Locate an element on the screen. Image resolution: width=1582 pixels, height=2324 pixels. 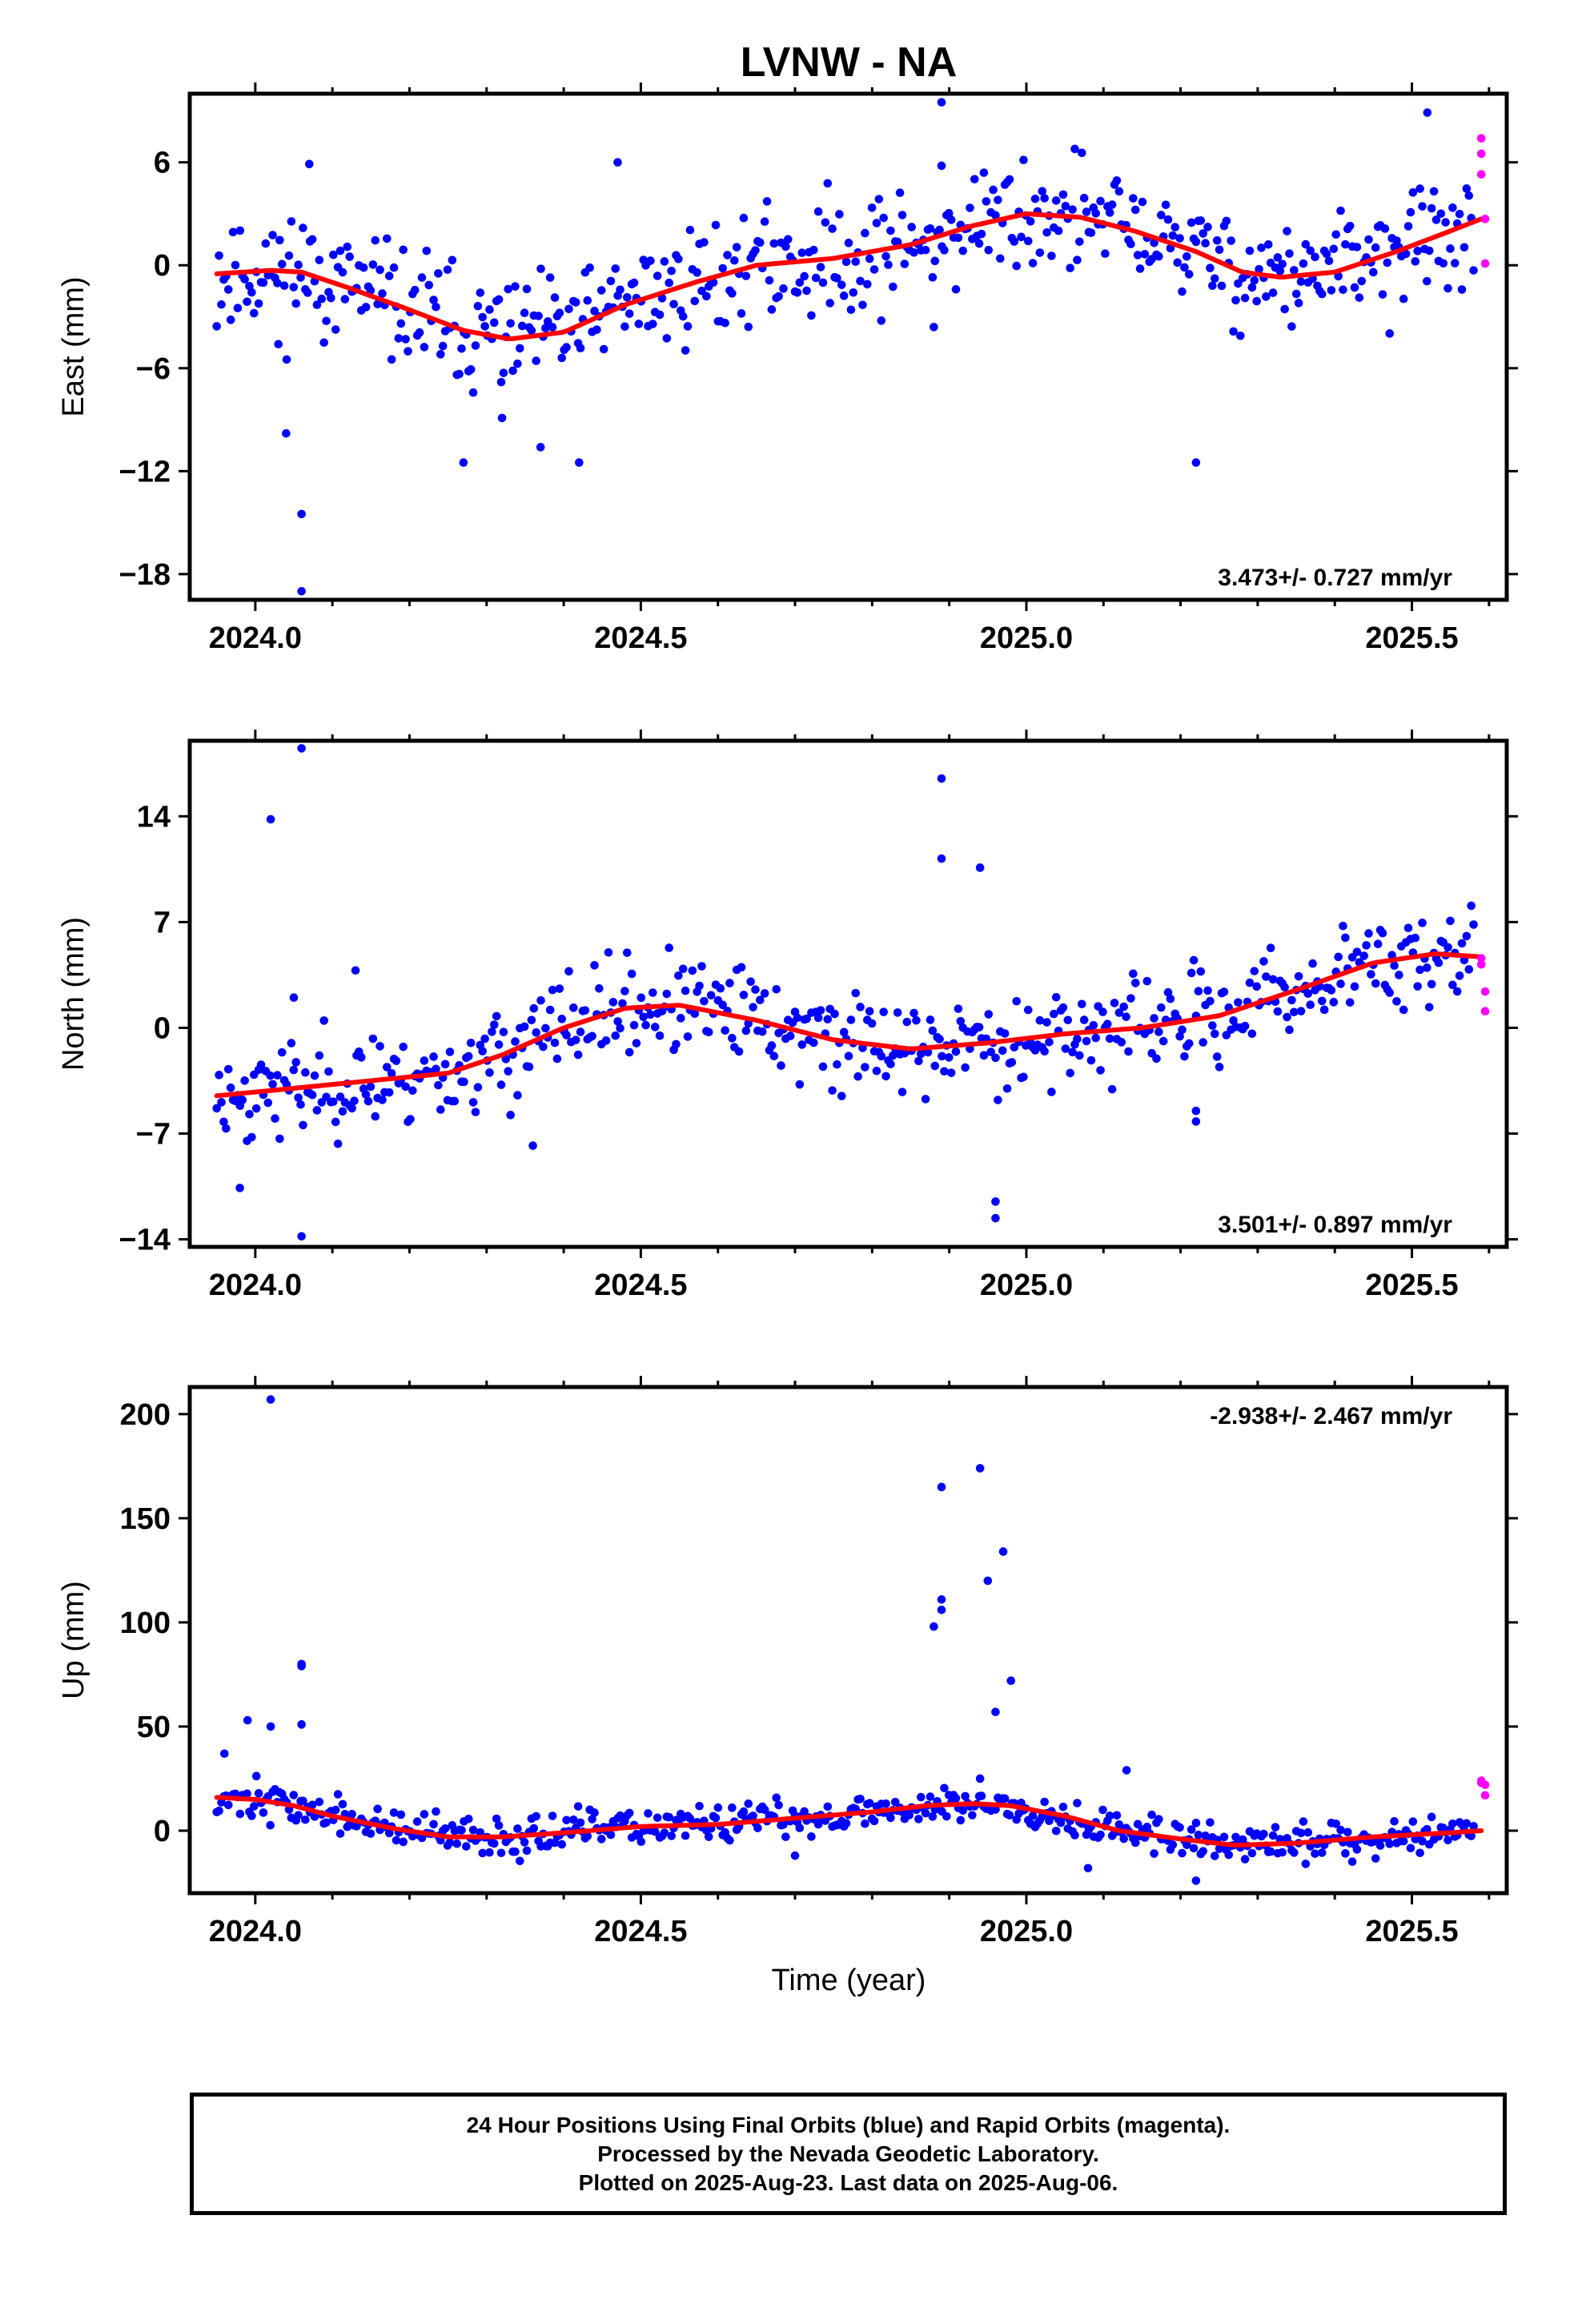
x-axis-label: Time (year) is located at coordinates (849, 1981).